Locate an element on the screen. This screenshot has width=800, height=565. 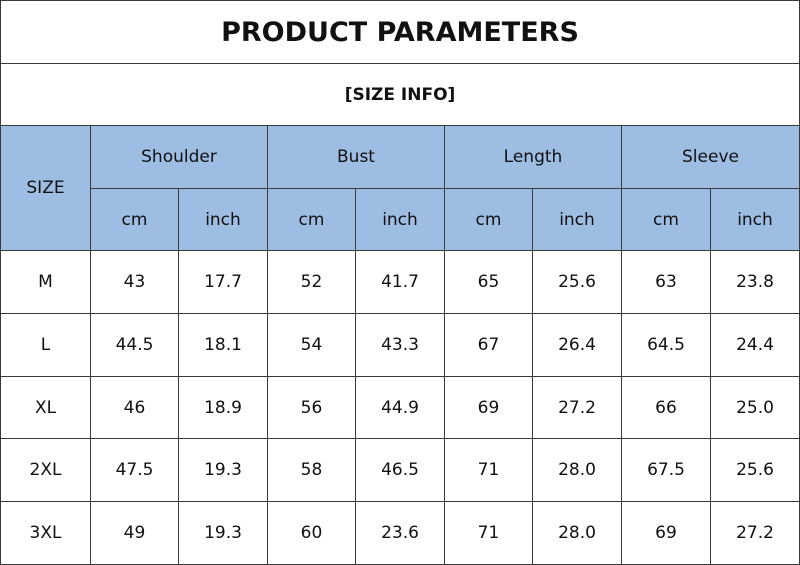
table-cell: 24.4 is located at coordinates (755, 345).